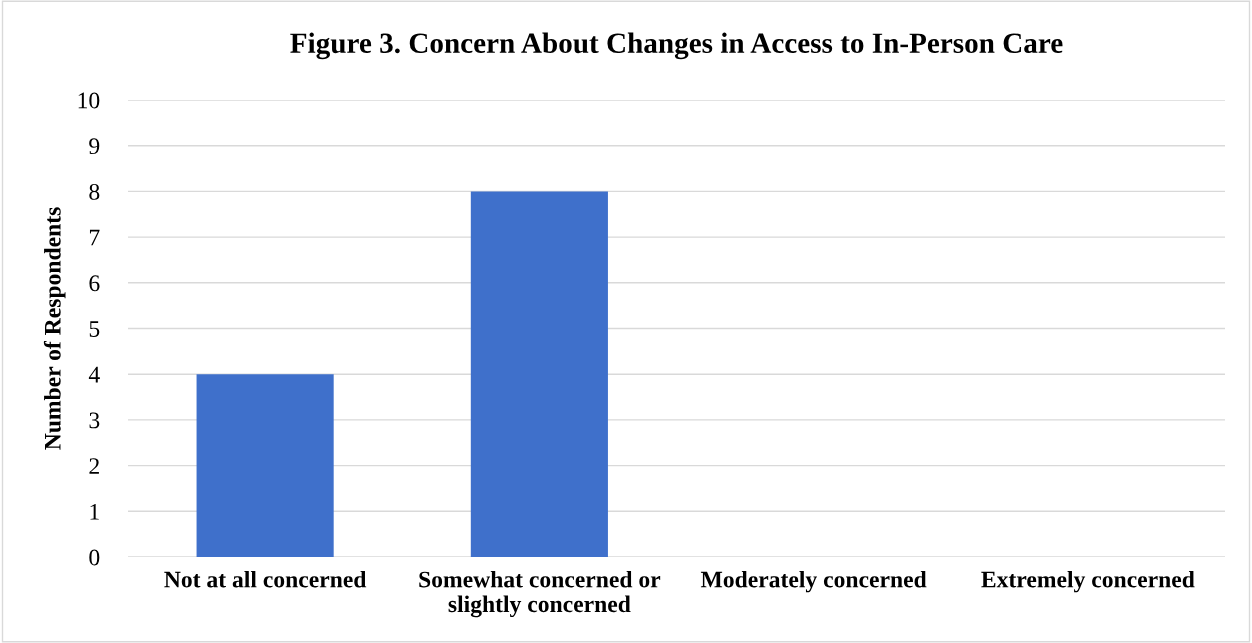 The height and width of the screenshot is (643, 1252). Describe the element at coordinates (94, 329) in the screenshot. I see `y-tick-label: 5` at that location.